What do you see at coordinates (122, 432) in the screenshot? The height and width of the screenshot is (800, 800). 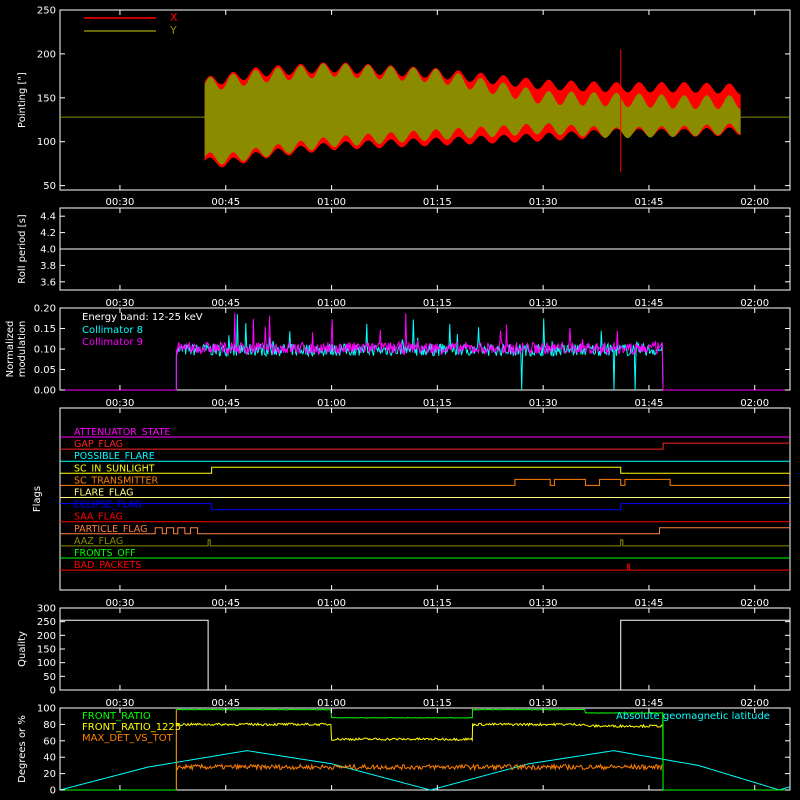 I see `flag-label: ATTENUATOR_STATE` at bounding box center [122, 432].